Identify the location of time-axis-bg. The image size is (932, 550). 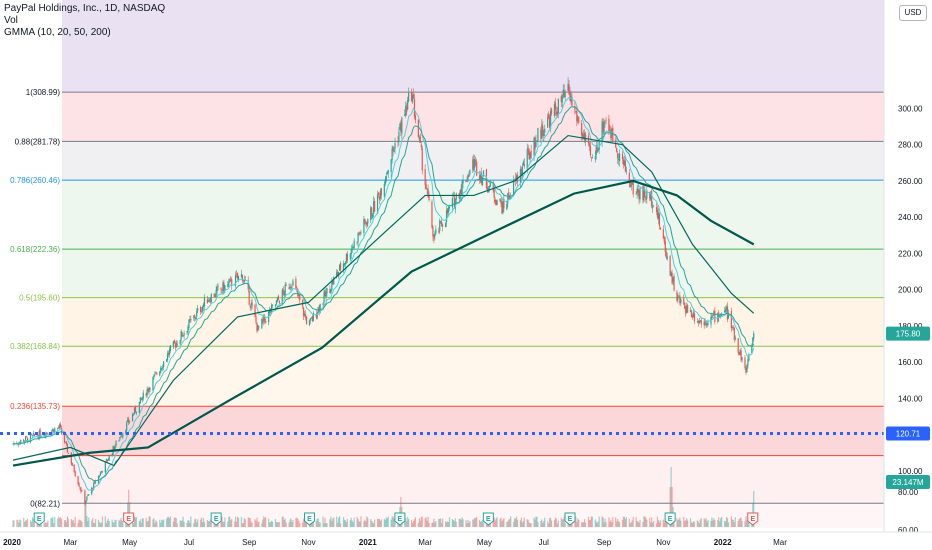
(466, 541).